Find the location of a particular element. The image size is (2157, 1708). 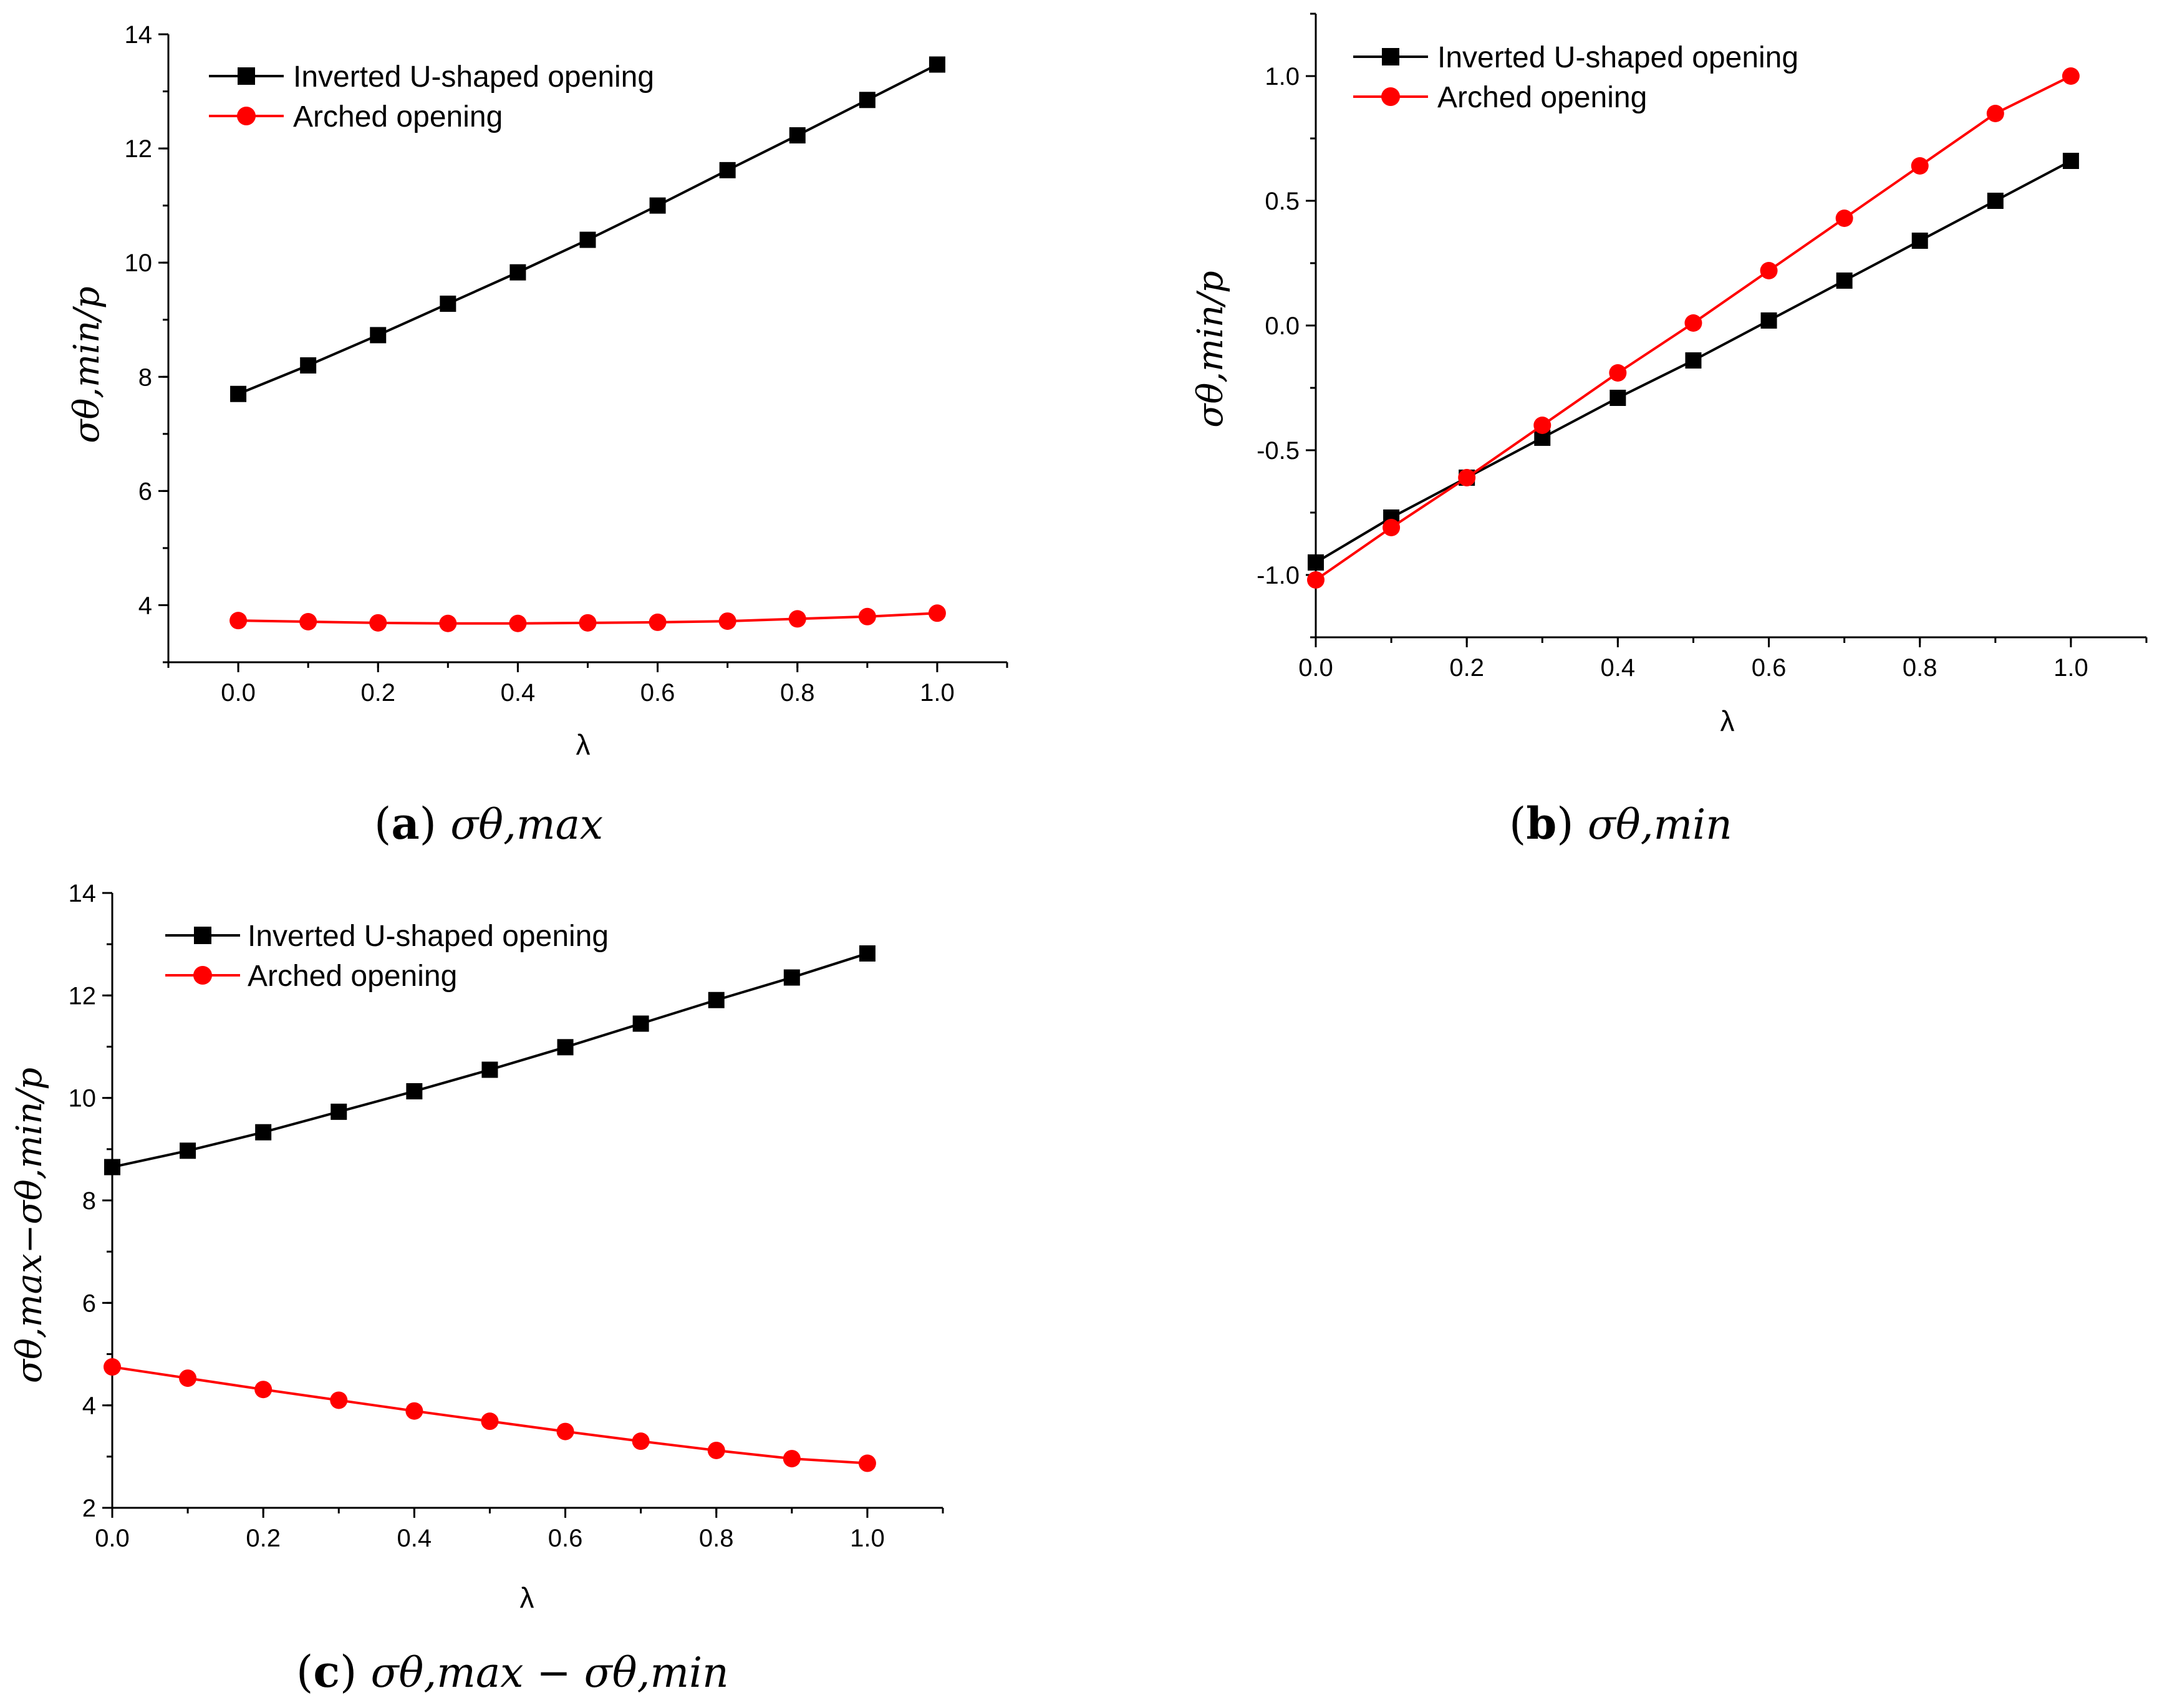

panel-c-legend-label-inverted-u: Inverted U-shaped opening is located at coordinates (429, 936).